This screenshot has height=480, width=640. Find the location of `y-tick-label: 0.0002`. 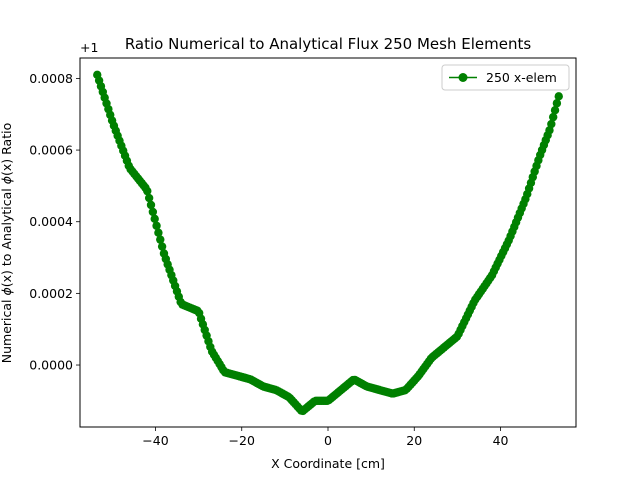

y-tick-label: 0.0002 is located at coordinates (51, 293).